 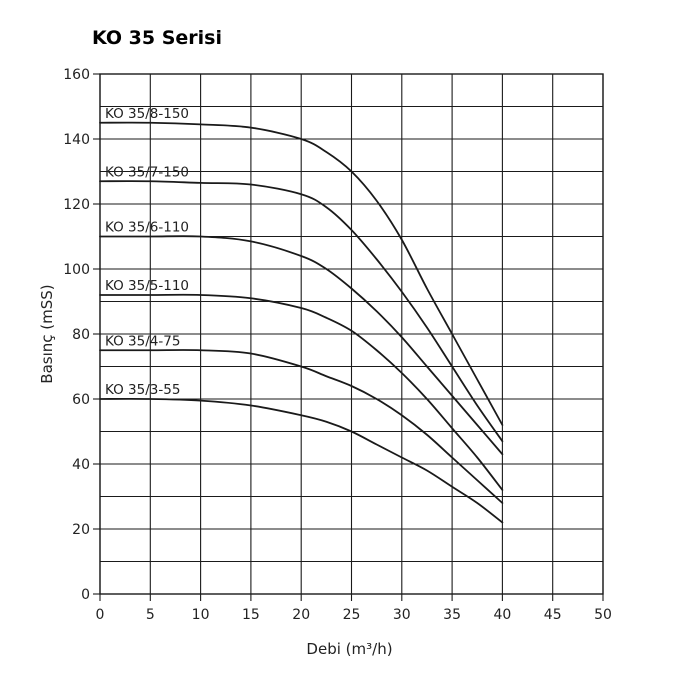 What do you see at coordinates (76, 75) in the screenshot?
I see `y-tick-label: 160` at bounding box center [76, 75].